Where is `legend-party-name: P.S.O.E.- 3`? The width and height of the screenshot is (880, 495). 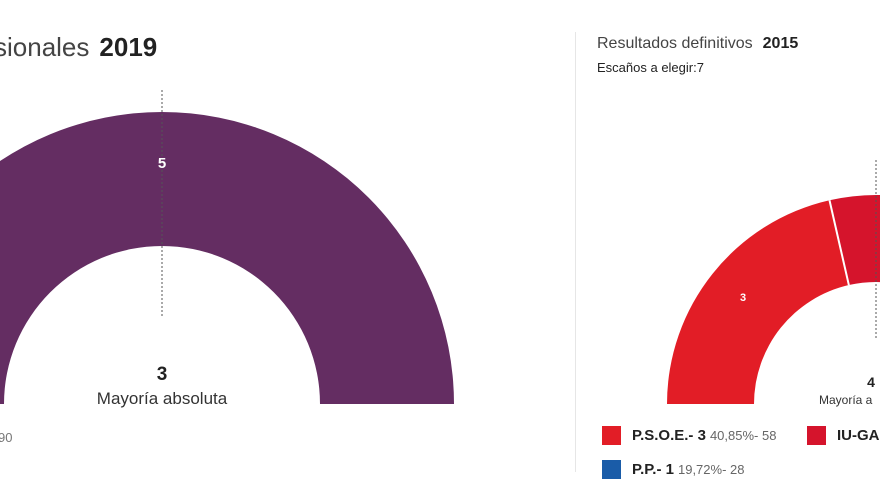
legend-party-name: P.S.O.E.- 3 is located at coordinates (669, 435).